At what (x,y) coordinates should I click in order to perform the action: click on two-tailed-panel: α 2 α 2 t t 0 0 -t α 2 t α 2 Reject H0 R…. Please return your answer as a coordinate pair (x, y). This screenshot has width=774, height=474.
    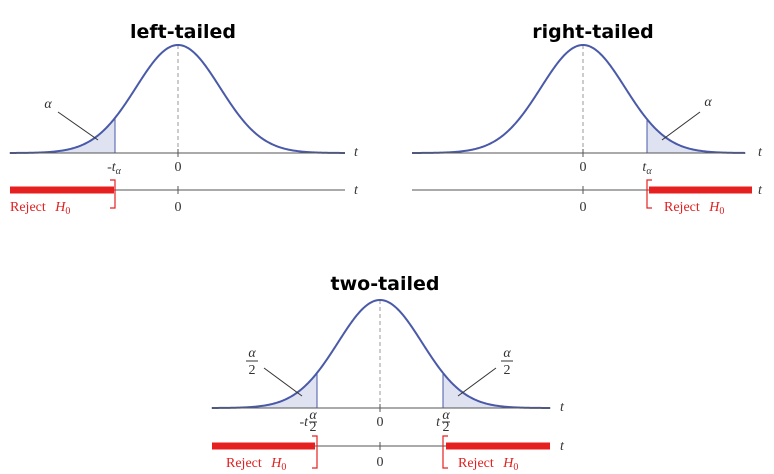
    Looking at the image, I should click on (388, 409).